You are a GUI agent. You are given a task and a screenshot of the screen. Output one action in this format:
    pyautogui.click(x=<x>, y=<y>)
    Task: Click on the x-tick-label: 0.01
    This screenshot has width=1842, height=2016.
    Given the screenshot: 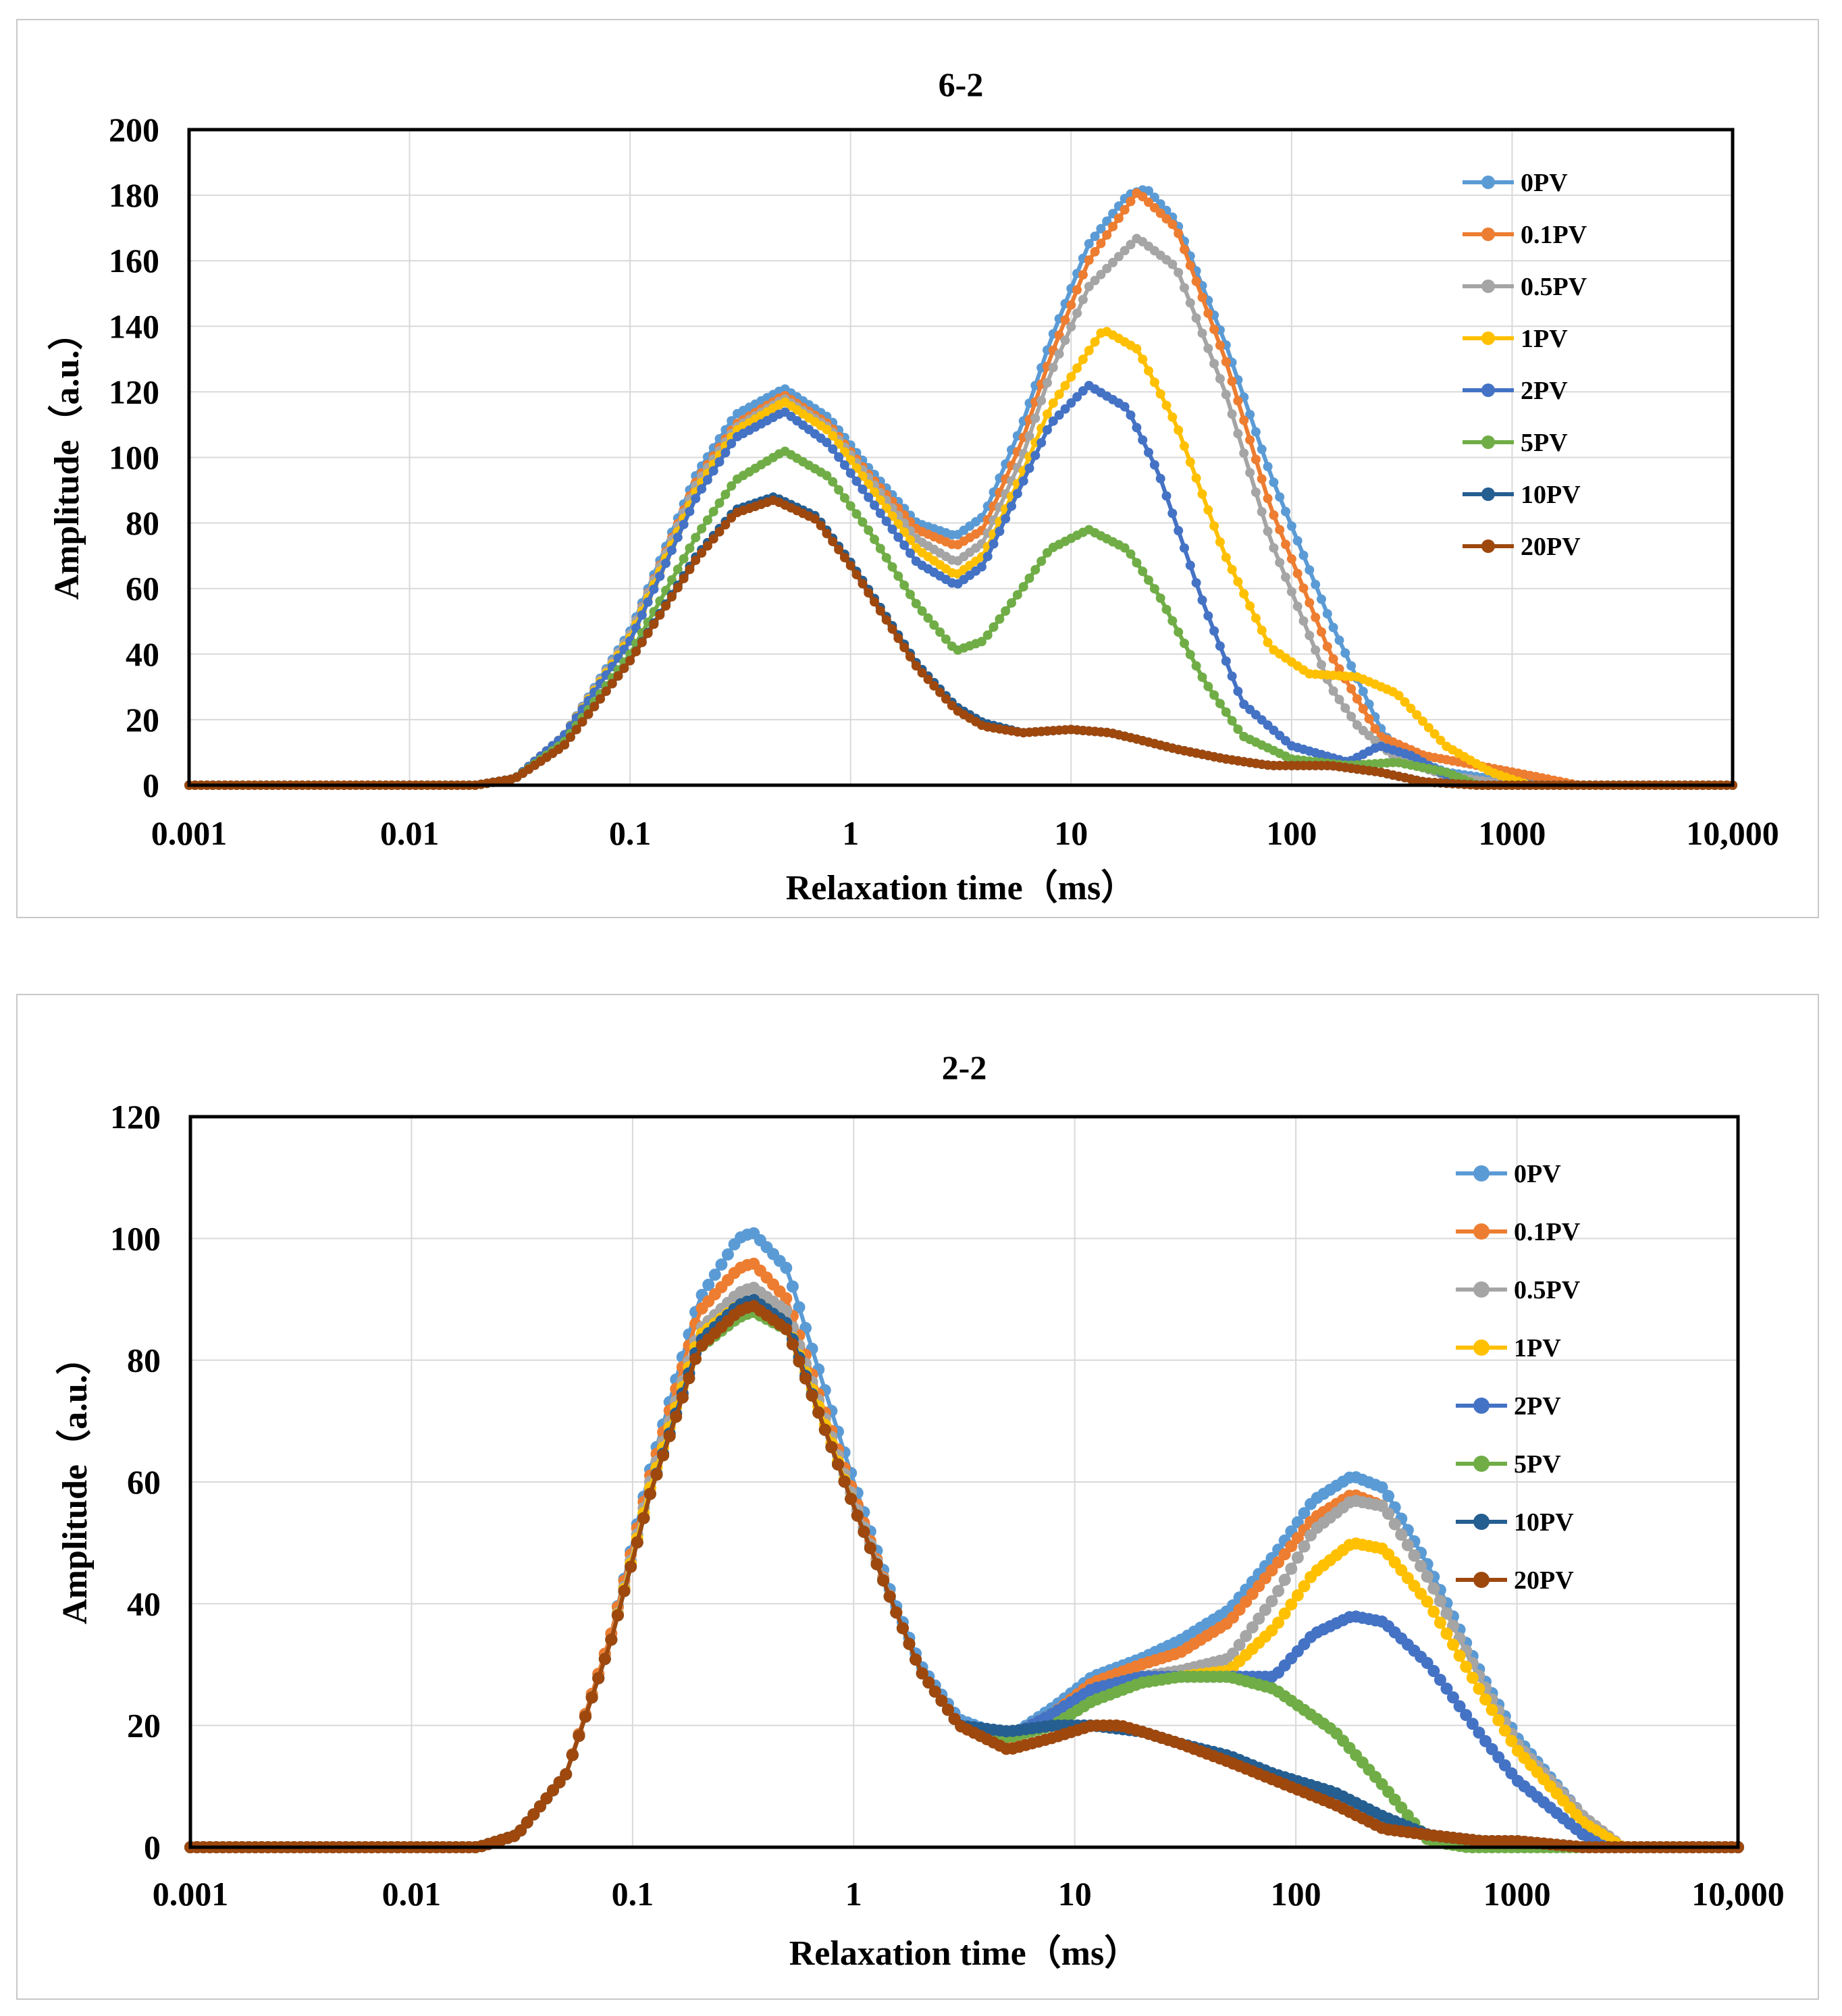 What is the action you would take?
    pyautogui.click(x=412, y=1894)
    